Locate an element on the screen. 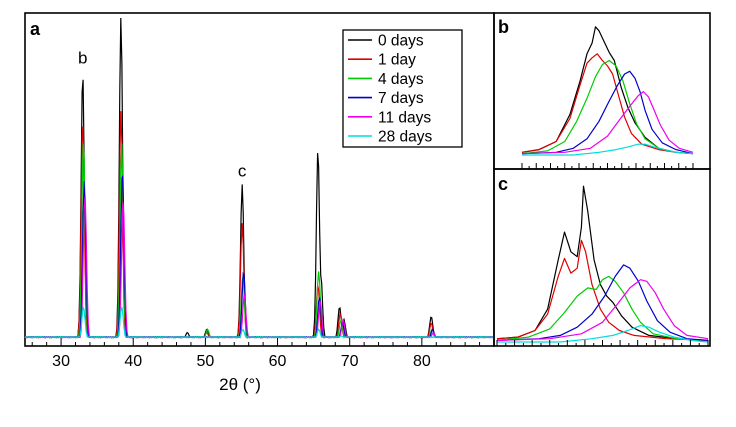 The height and width of the screenshot is (427, 736). panel-b-x-axis is located at coordinates (607, 166).